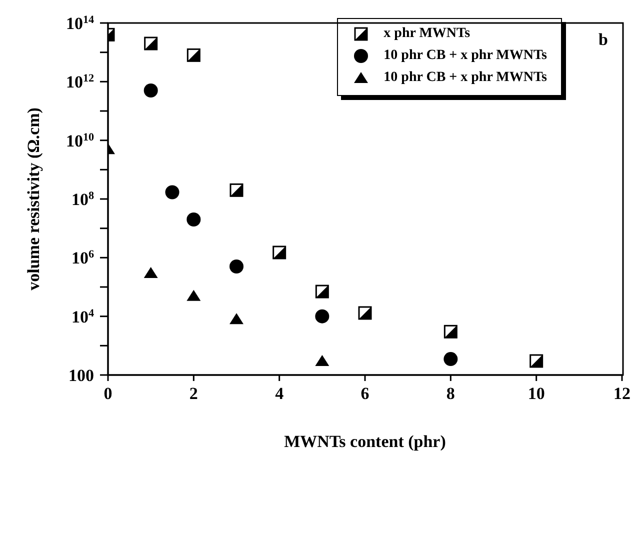 The width and height of the screenshot is (640, 541). What do you see at coordinates (622, 393) in the screenshot?
I see `x-tick-label: 12` at bounding box center [622, 393].